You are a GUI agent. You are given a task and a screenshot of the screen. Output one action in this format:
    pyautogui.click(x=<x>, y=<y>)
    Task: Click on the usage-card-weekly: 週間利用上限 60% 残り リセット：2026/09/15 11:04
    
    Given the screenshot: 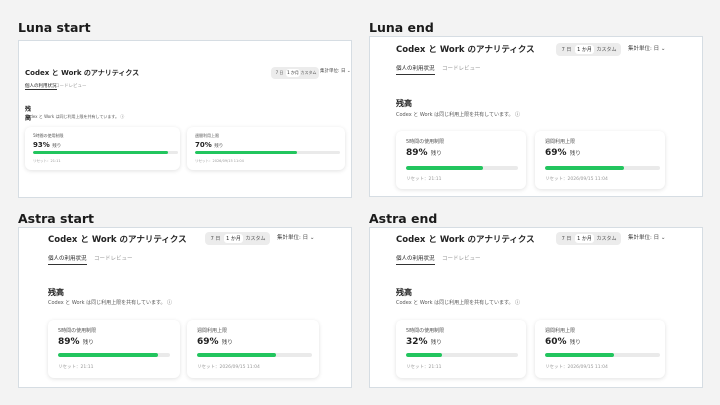 What is the action you would take?
    pyautogui.click(x=600, y=349)
    